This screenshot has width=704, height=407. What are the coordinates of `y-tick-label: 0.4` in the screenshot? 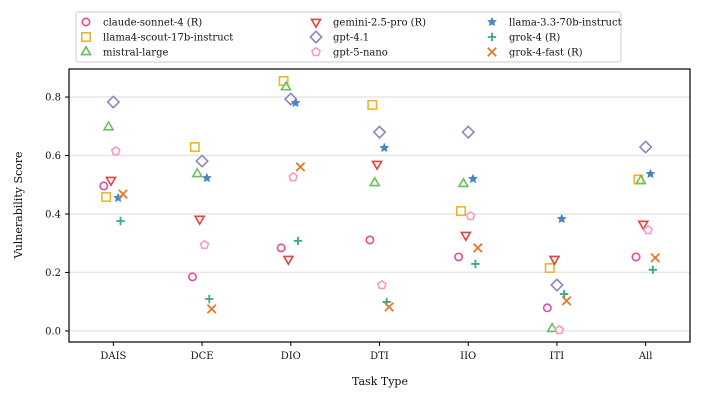 It's located at (53, 214).